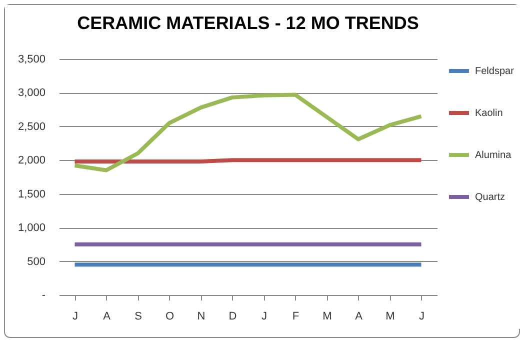 The height and width of the screenshot is (345, 528). What do you see at coordinates (32, 194) in the screenshot?
I see `y-tick-label: 1,500` at bounding box center [32, 194].